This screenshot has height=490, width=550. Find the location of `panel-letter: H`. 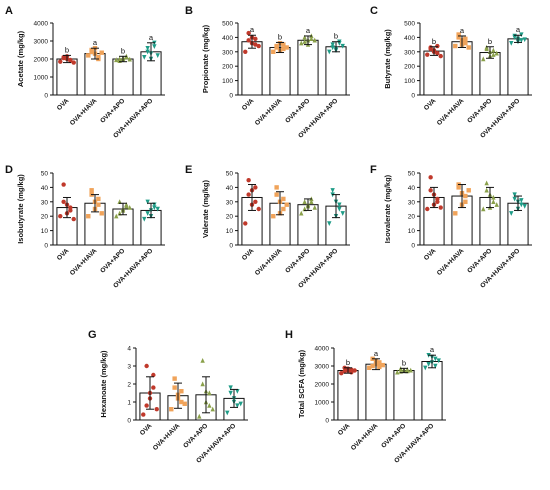

panel-letter: H is located at coordinates (289, 335).